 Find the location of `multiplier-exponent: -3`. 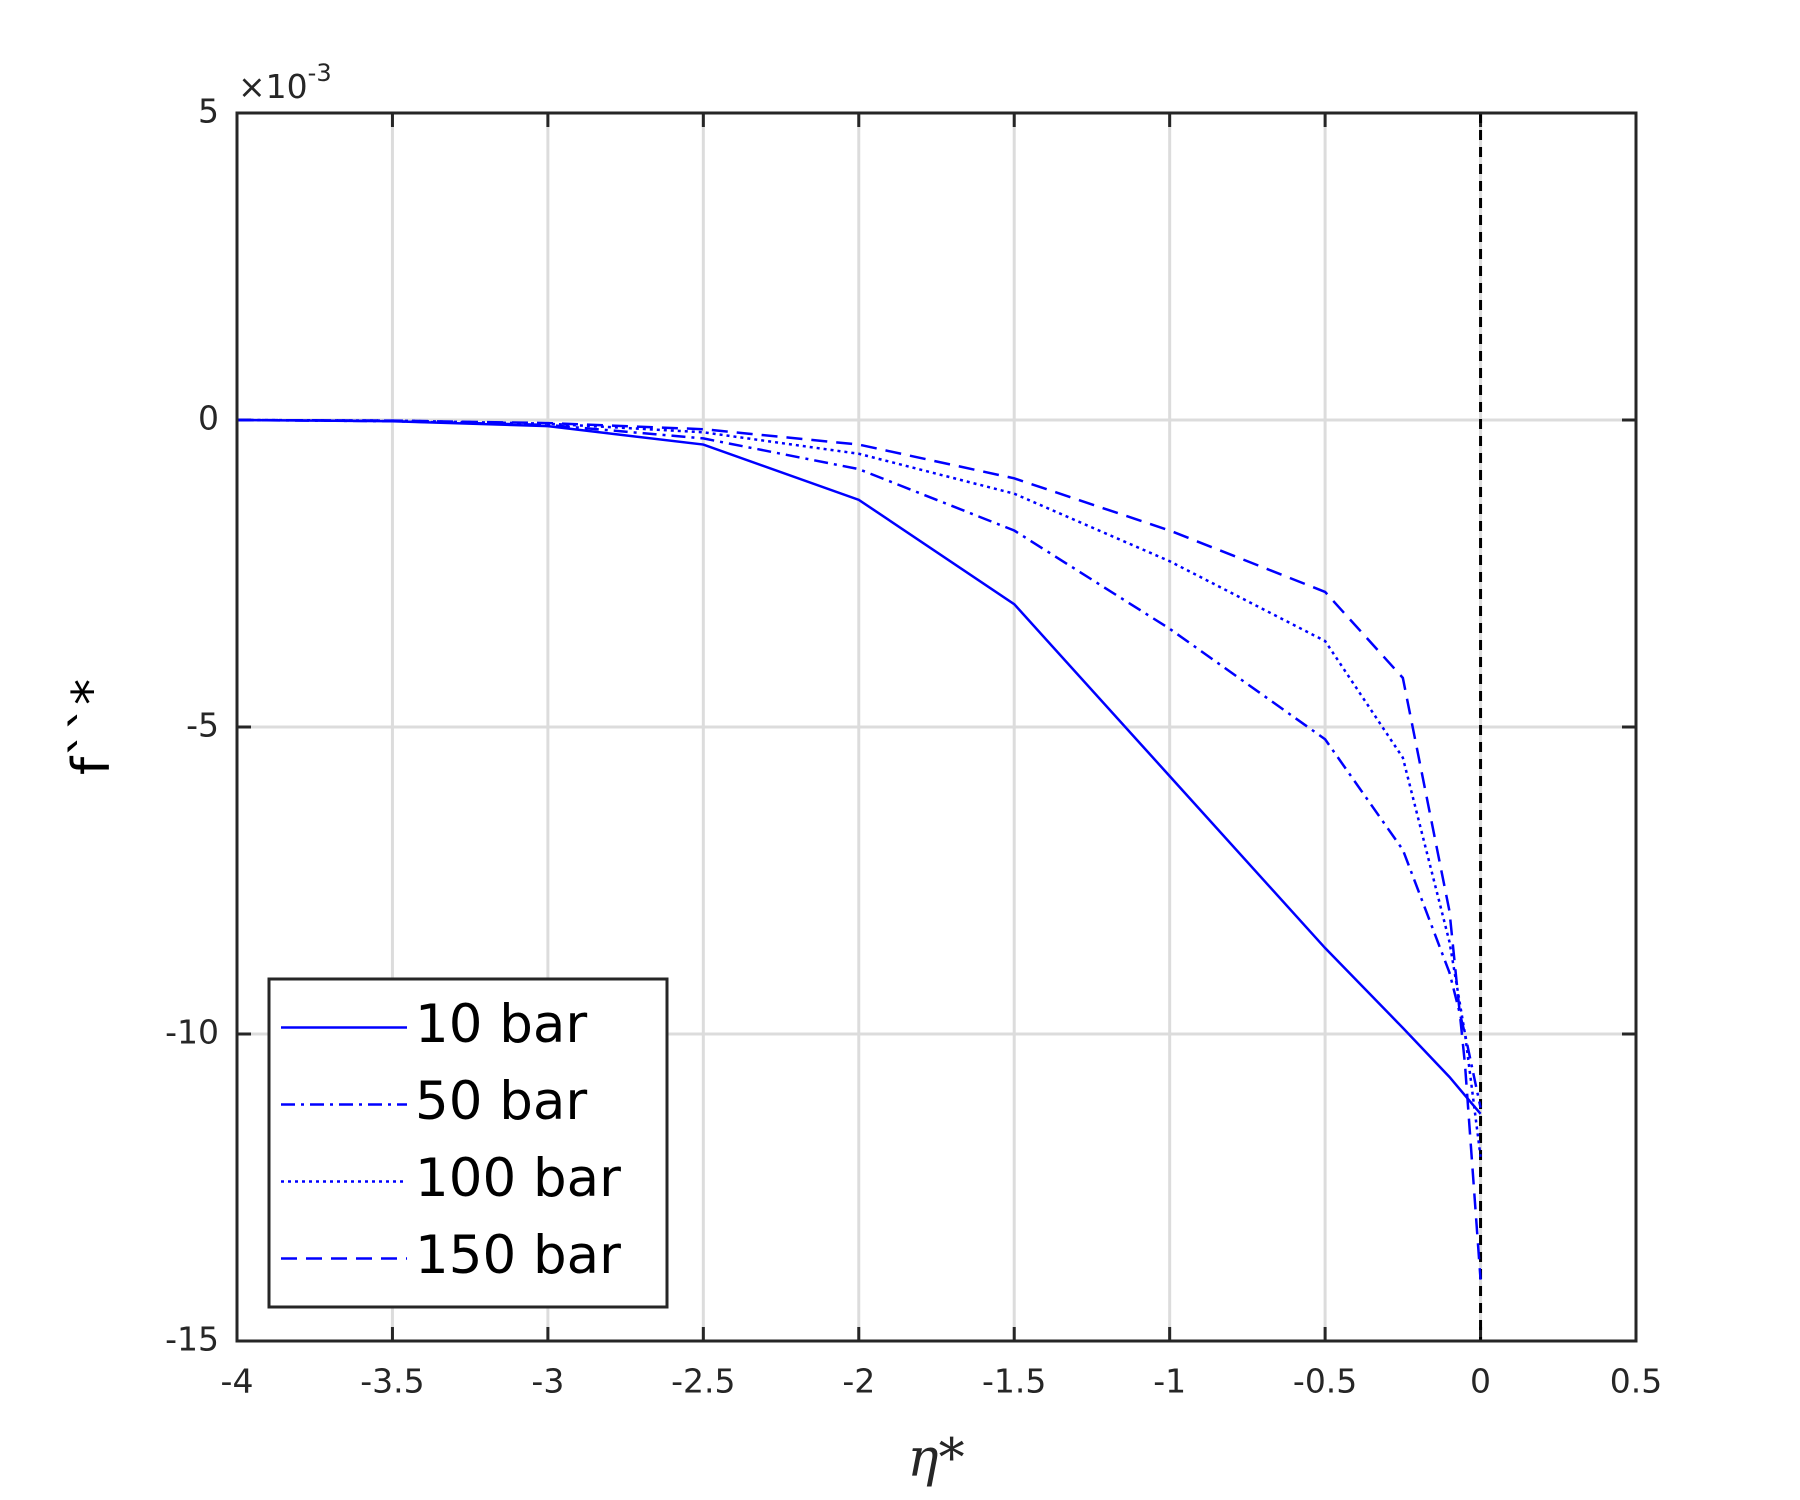

multiplier-exponent: -3 is located at coordinates (320, 73).